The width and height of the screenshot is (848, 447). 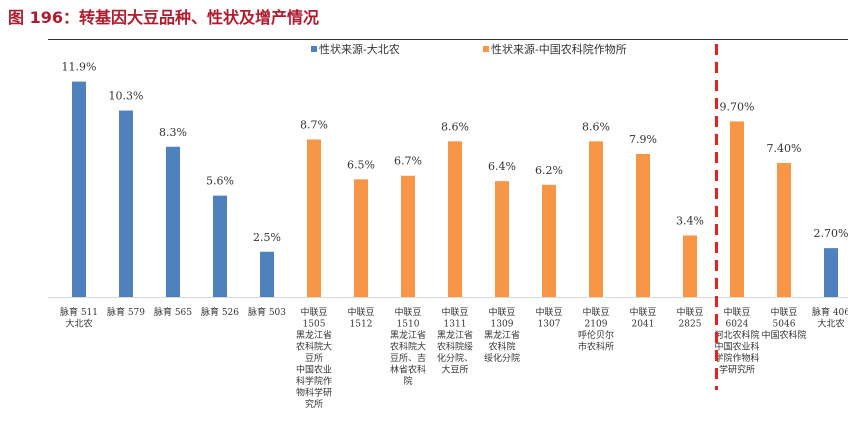 What do you see at coordinates (314, 404) in the screenshot?
I see `category-label-6-line-9: 究所` at bounding box center [314, 404].